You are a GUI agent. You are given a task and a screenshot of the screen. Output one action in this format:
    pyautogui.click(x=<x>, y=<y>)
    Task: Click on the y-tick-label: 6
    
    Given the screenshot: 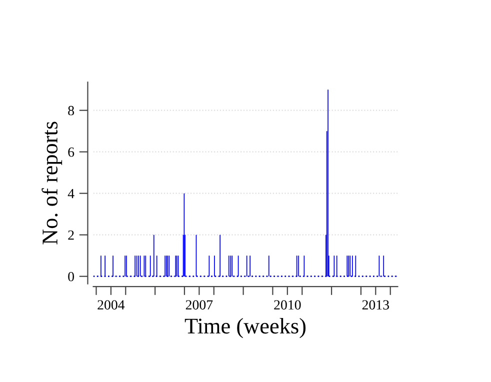 What is the action you would take?
    pyautogui.click(x=71, y=152)
    